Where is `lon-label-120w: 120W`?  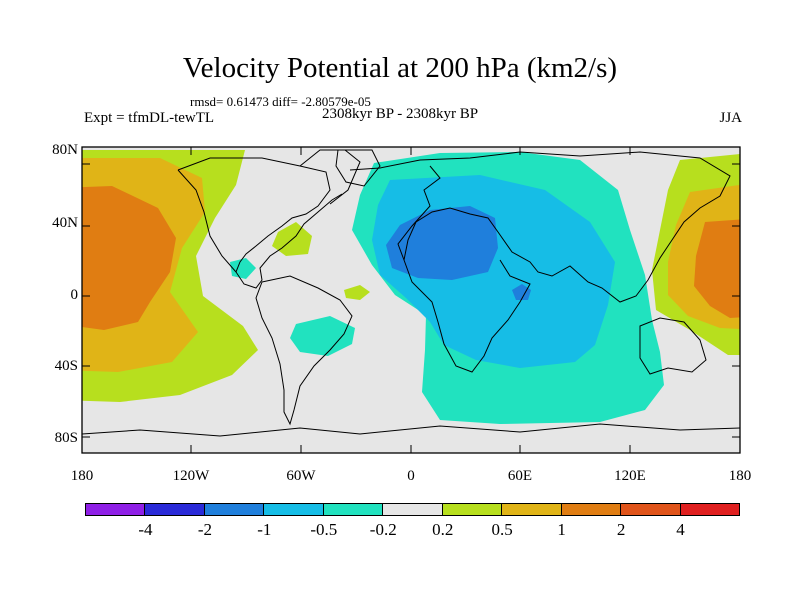 lon-label-120w: 120W is located at coordinates (191, 476).